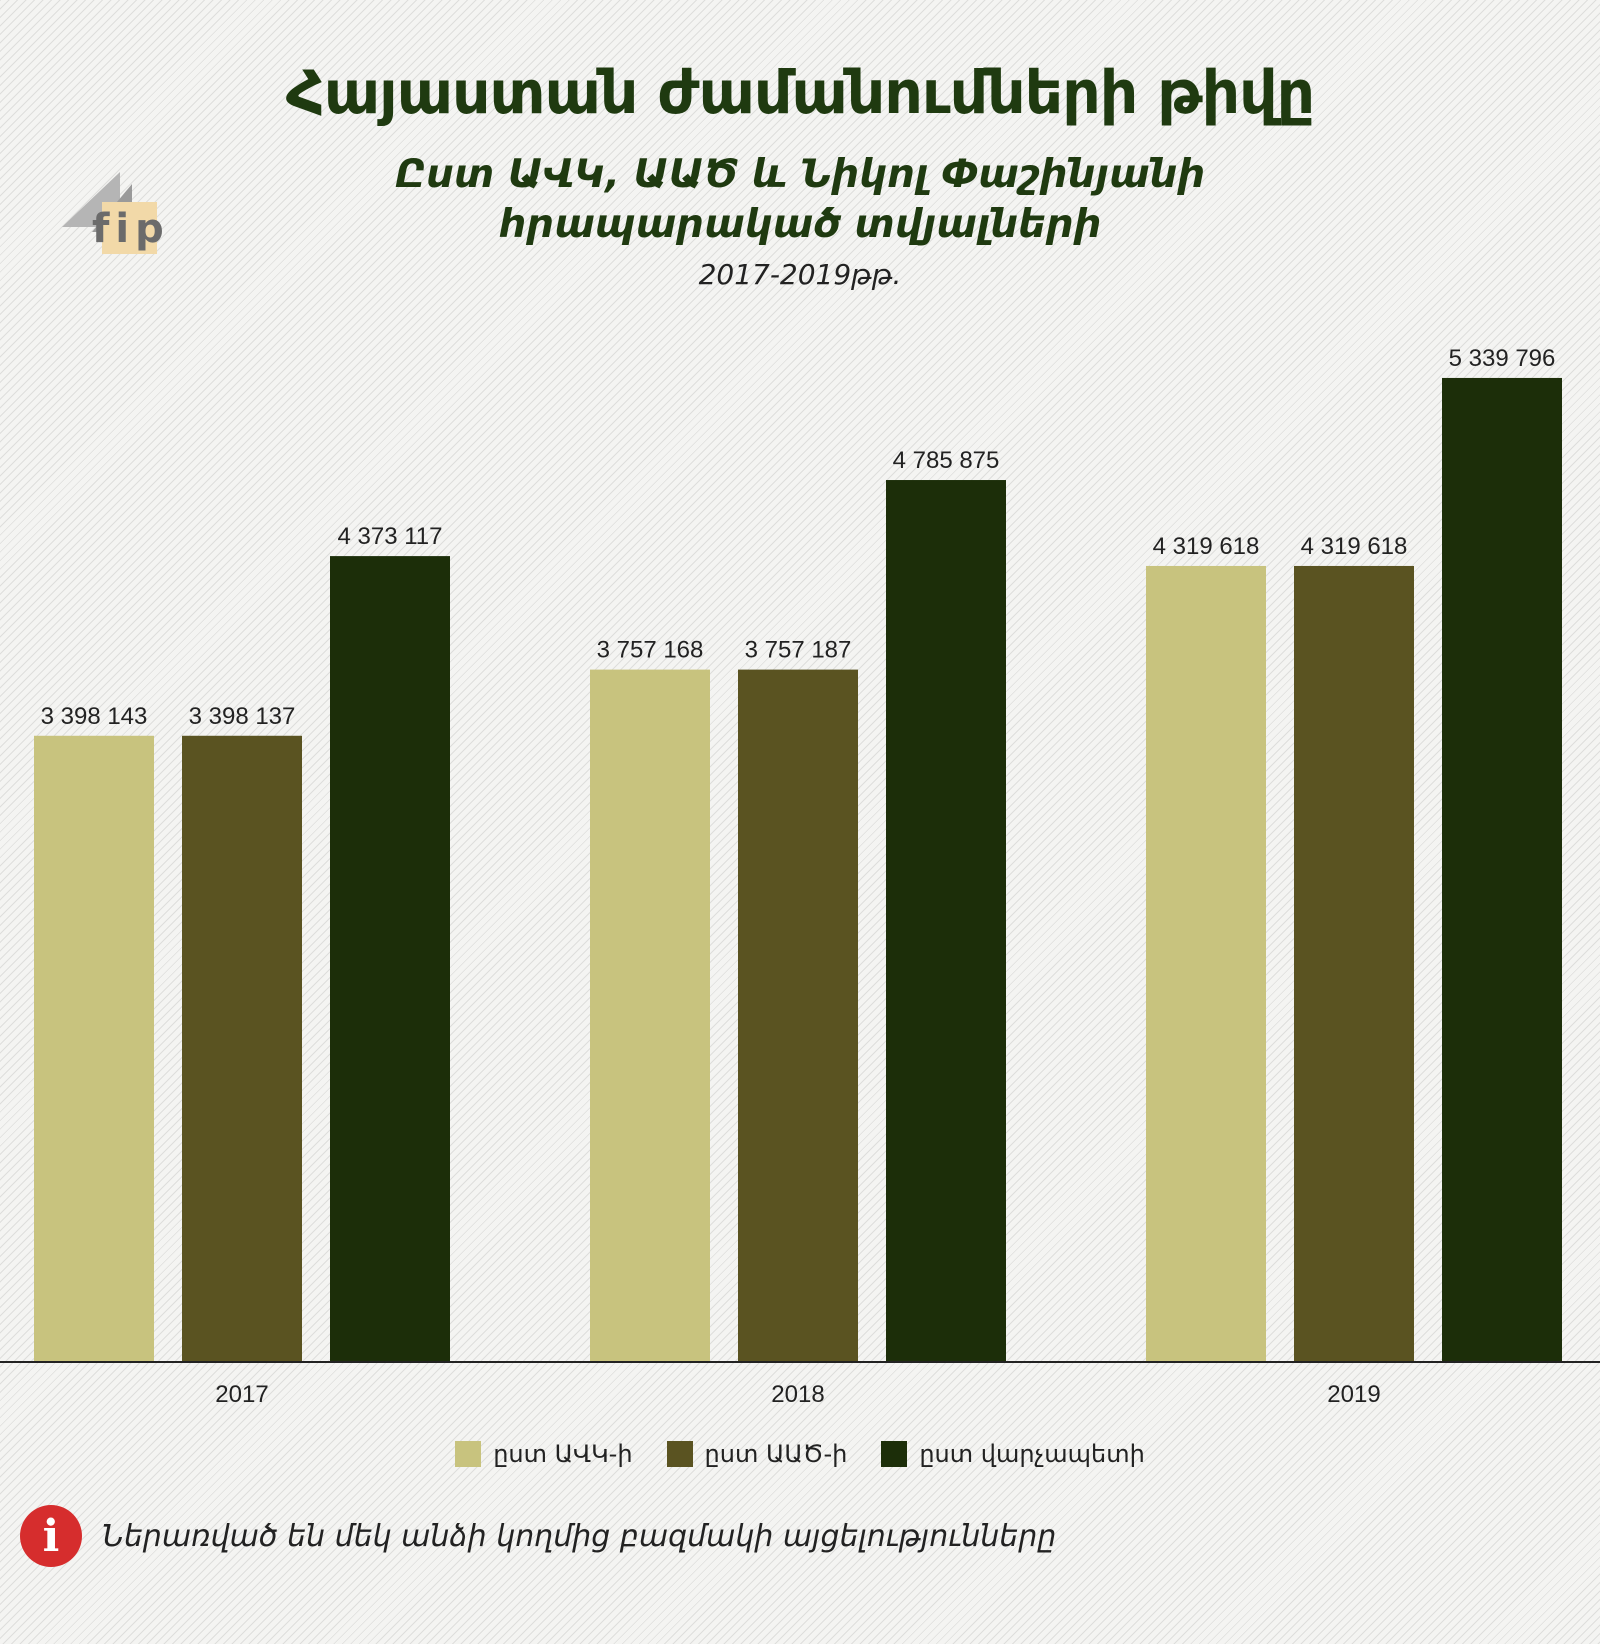  I want to click on x-tick-label-2019: 2019, so click(1353, 1394).